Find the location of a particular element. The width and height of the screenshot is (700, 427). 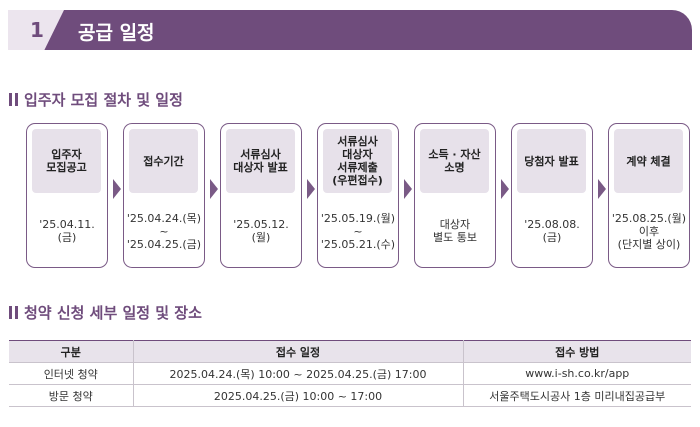

section-banner: 1 공급 일정 is located at coordinates (350, 30).